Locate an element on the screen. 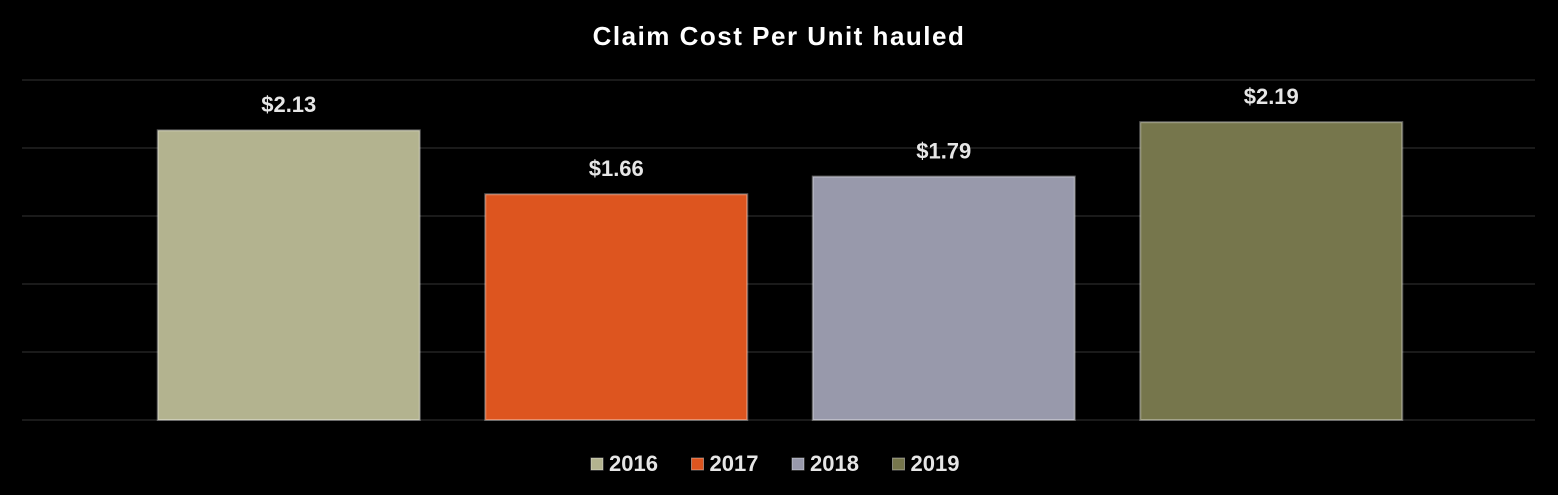 This screenshot has height=495, width=1558. legend-label: 2016 is located at coordinates (633, 463).